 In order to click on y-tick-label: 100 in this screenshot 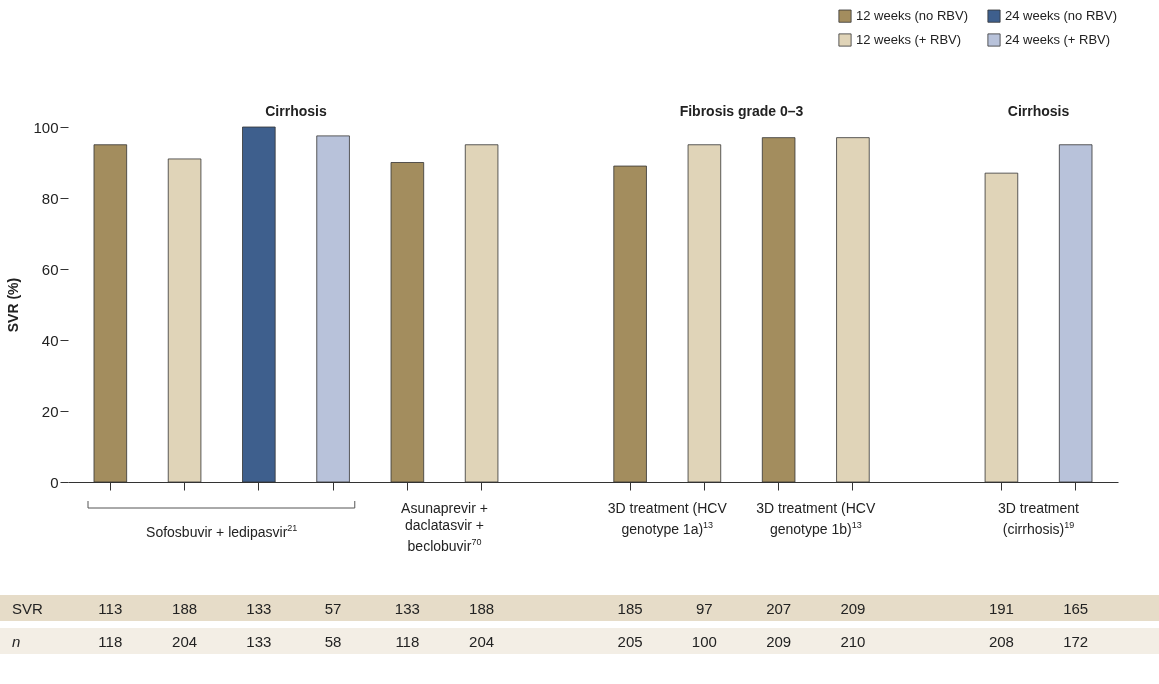, I will do `click(46, 127)`.